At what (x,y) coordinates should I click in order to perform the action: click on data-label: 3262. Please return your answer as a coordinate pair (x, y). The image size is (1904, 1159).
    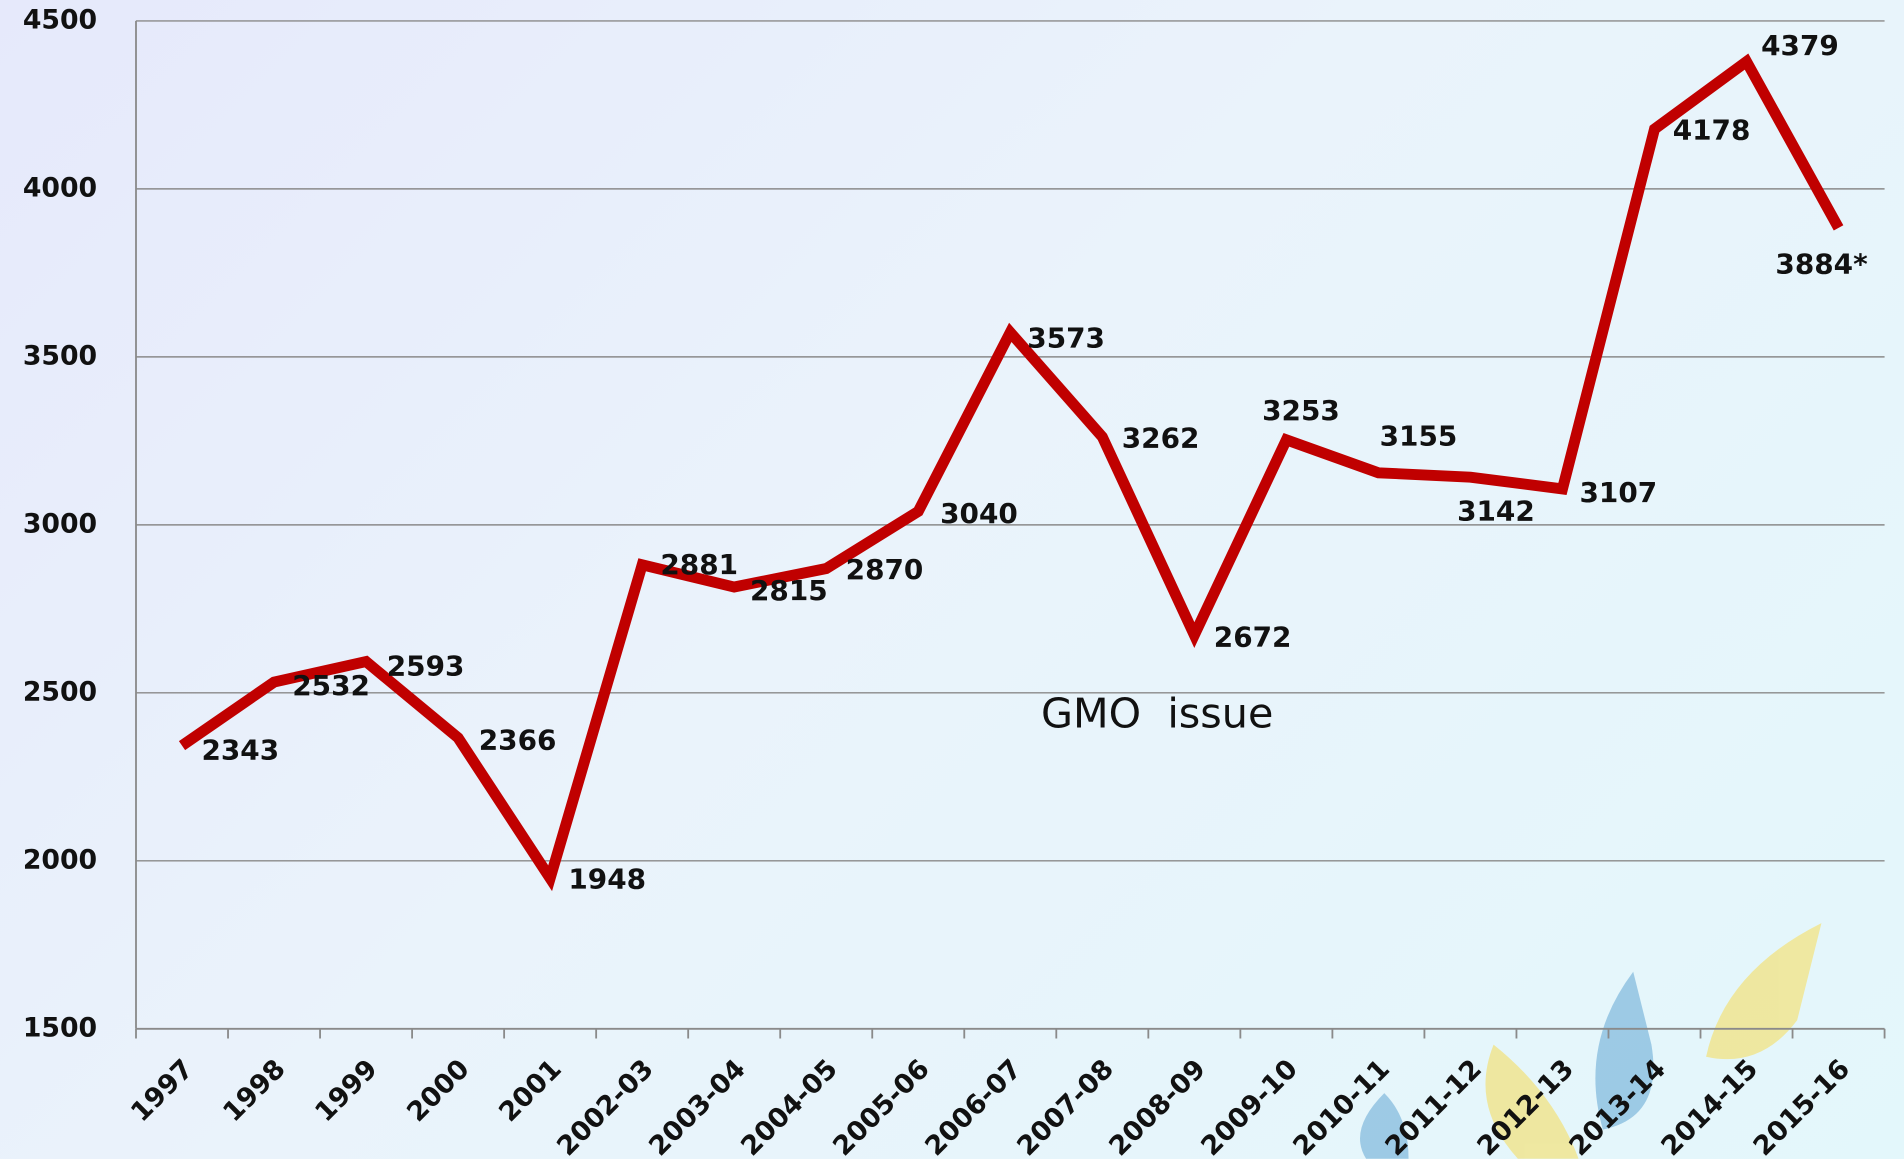
    Looking at the image, I should click on (1161, 437).